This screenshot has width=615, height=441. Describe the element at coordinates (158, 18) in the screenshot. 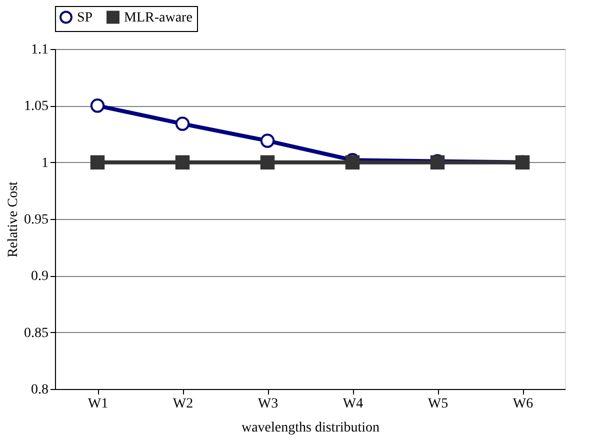

I see `legend-label: MLR-aware` at that location.